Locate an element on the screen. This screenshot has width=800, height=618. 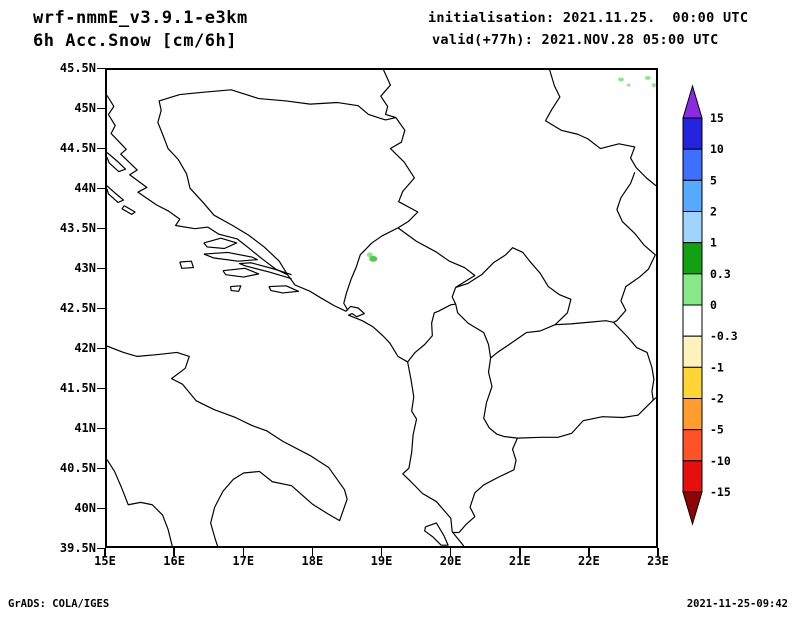
valid-time: valid(+77h): 2021.NOV.28 05:00 UTC is located at coordinates (575, 40).